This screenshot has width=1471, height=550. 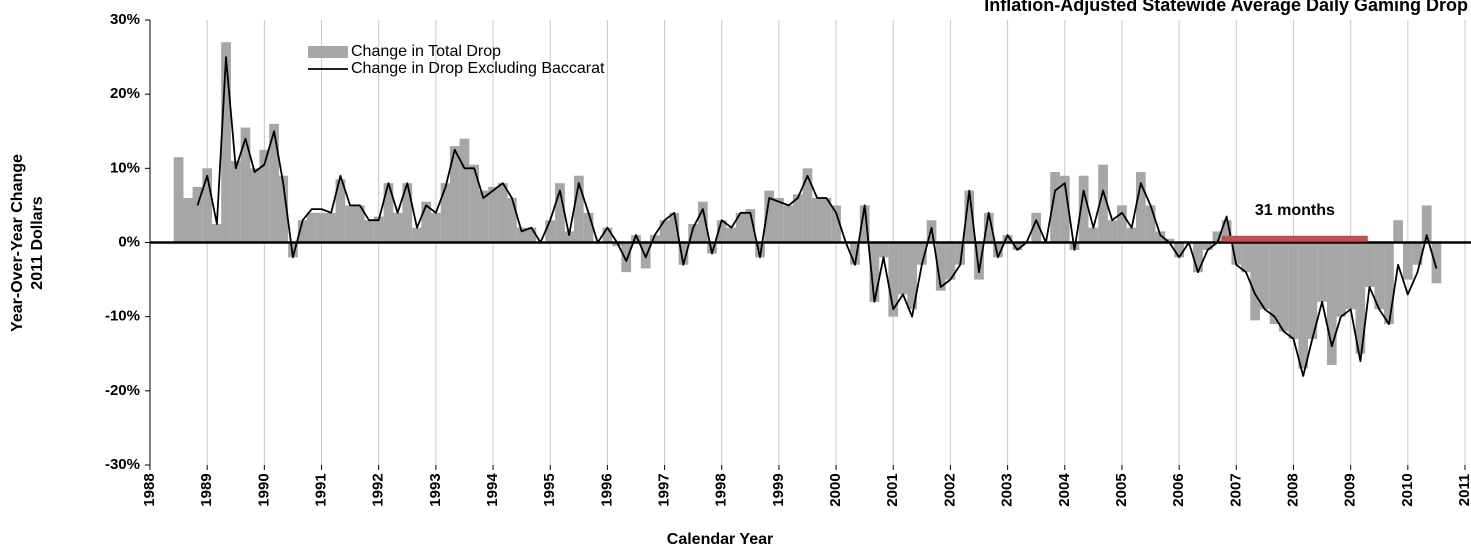 I want to click on x-tick-label: 1991, so click(x=320, y=489).